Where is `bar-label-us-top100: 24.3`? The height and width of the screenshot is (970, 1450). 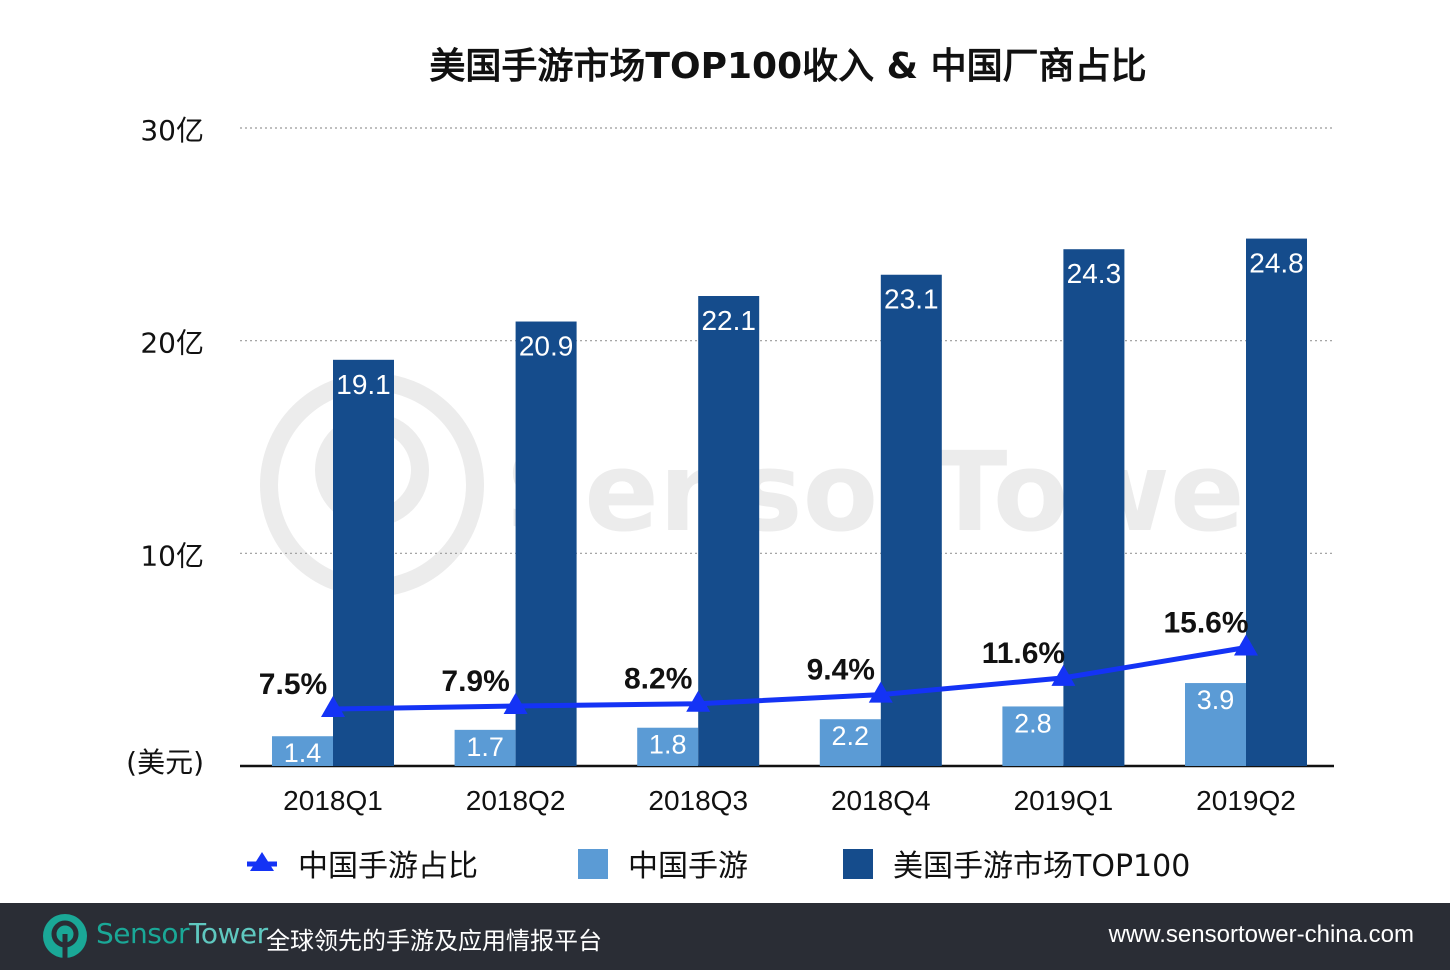
bar-label-us-top100: 24.3 is located at coordinates (1094, 273).